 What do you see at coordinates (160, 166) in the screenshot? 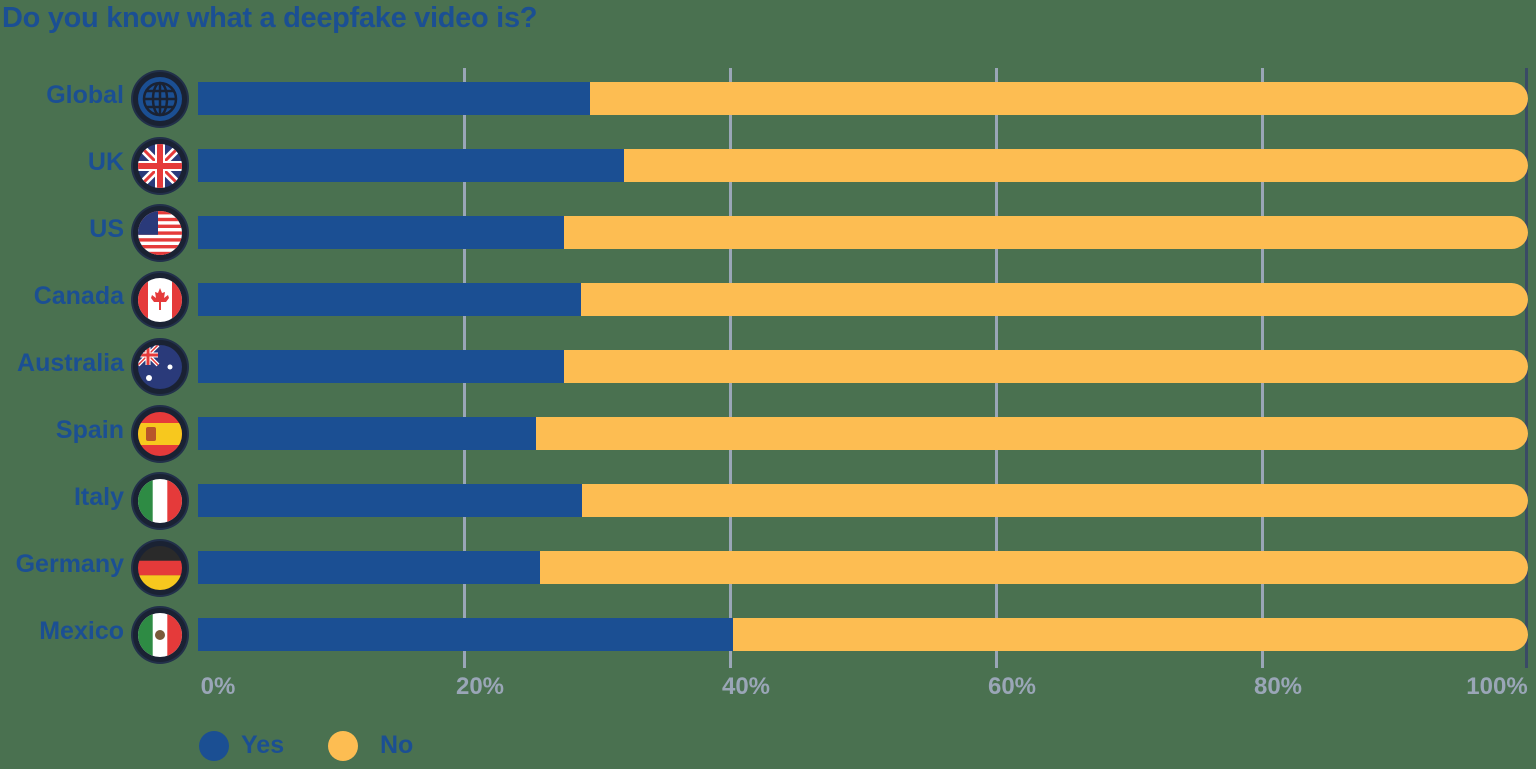
I see `uk-flag-icon` at bounding box center [160, 166].